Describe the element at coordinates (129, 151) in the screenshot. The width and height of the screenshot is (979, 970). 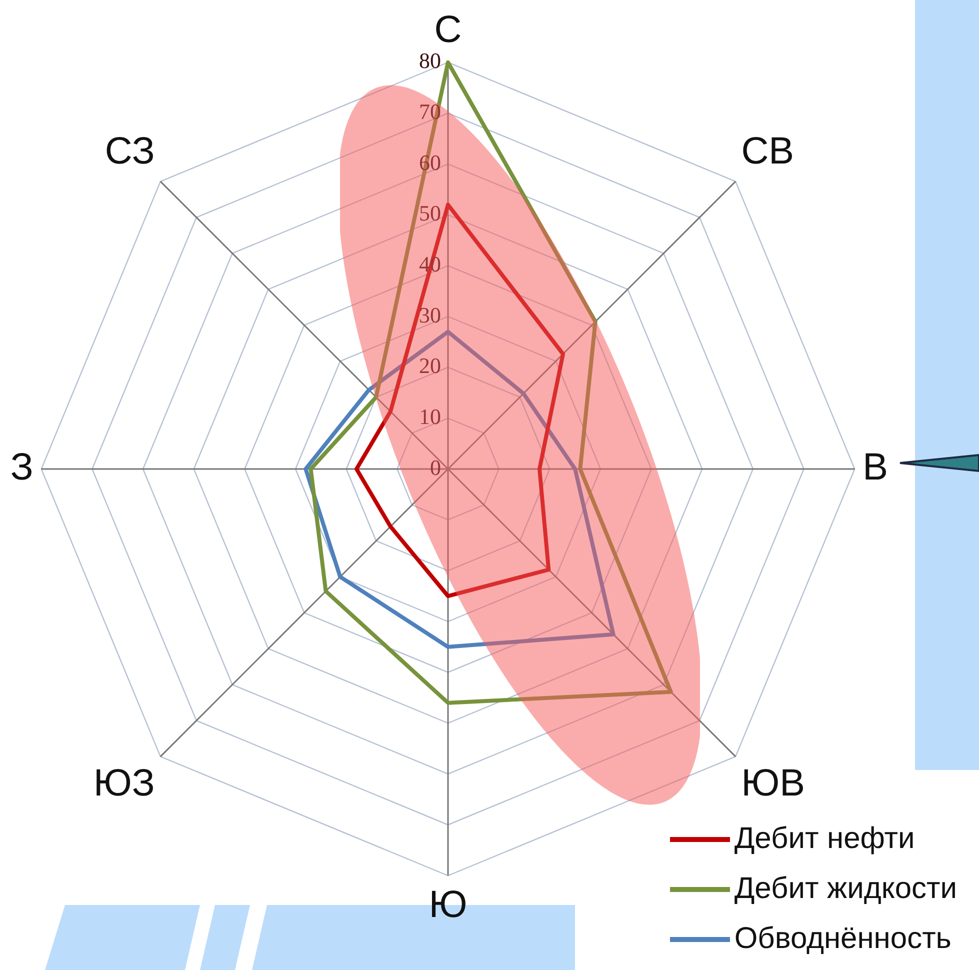
I see `spoke-label: СЗ` at that location.